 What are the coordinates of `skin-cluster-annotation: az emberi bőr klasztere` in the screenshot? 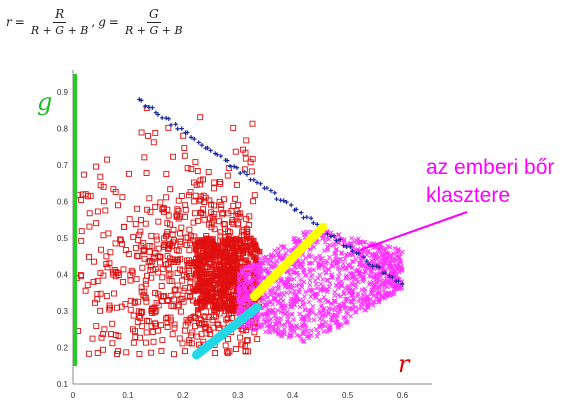 It's located at (496, 182).